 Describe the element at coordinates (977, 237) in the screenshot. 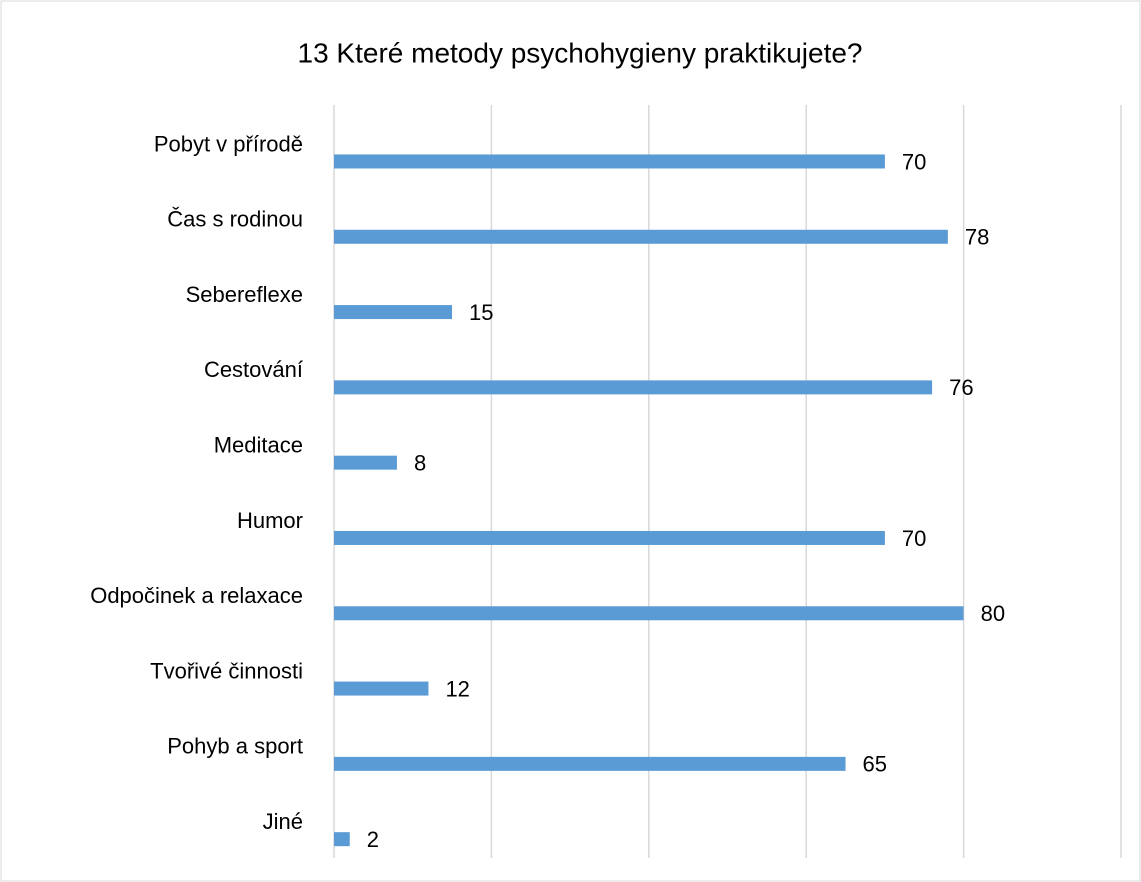

I see `data-label: 78` at that location.